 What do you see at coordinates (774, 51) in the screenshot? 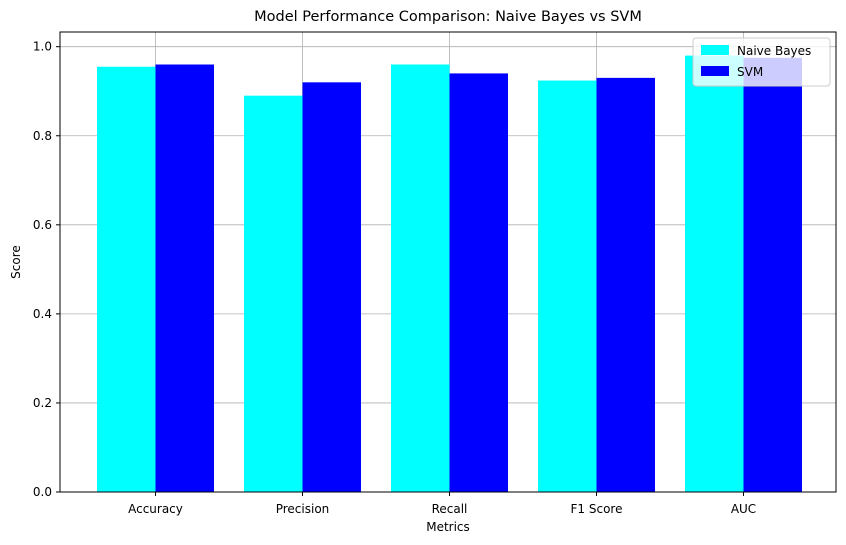
I see `legend-label: Naive Bayes` at bounding box center [774, 51].